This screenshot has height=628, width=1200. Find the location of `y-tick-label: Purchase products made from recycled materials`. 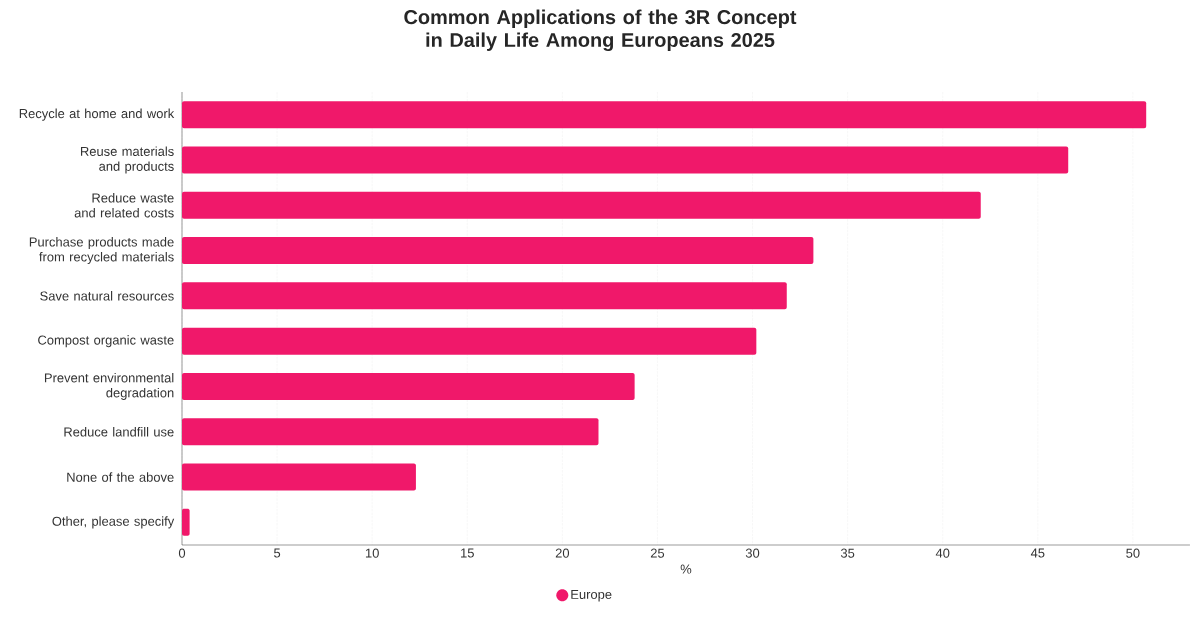

y-tick-label: Purchase products made from recycled materials is located at coordinates (101, 251).